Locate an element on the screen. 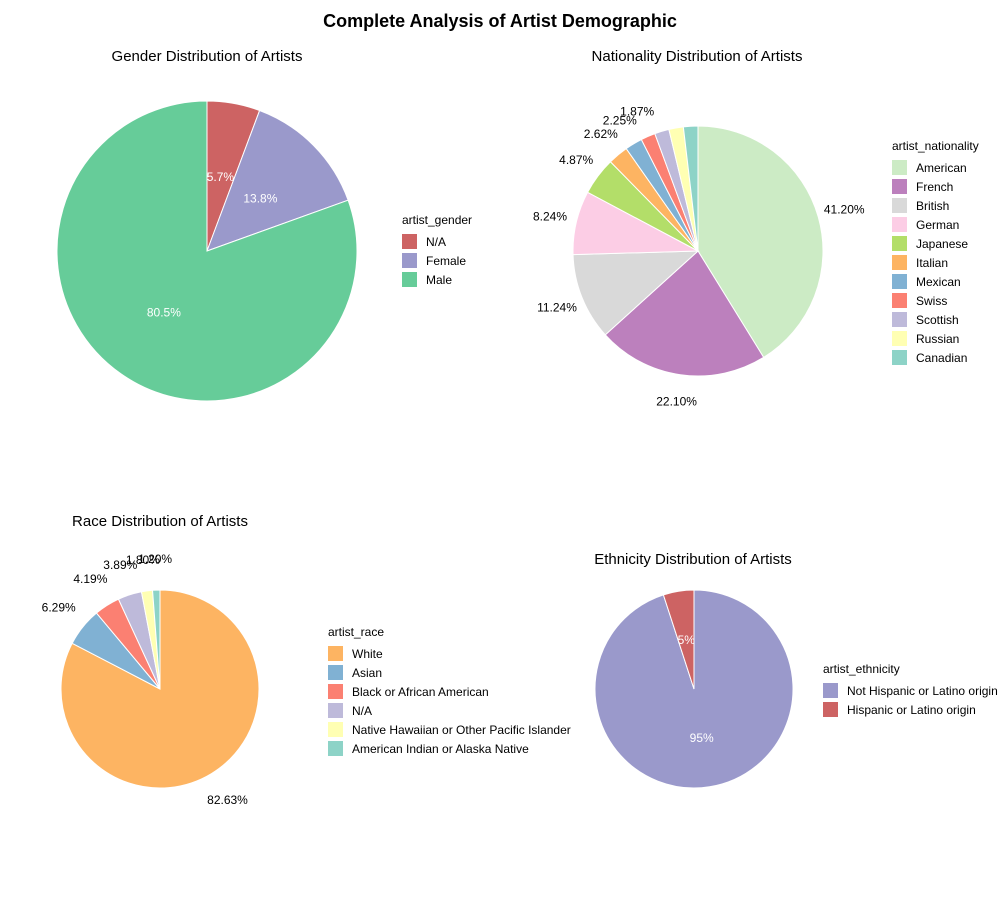  legend-label: Italian is located at coordinates (932, 263).